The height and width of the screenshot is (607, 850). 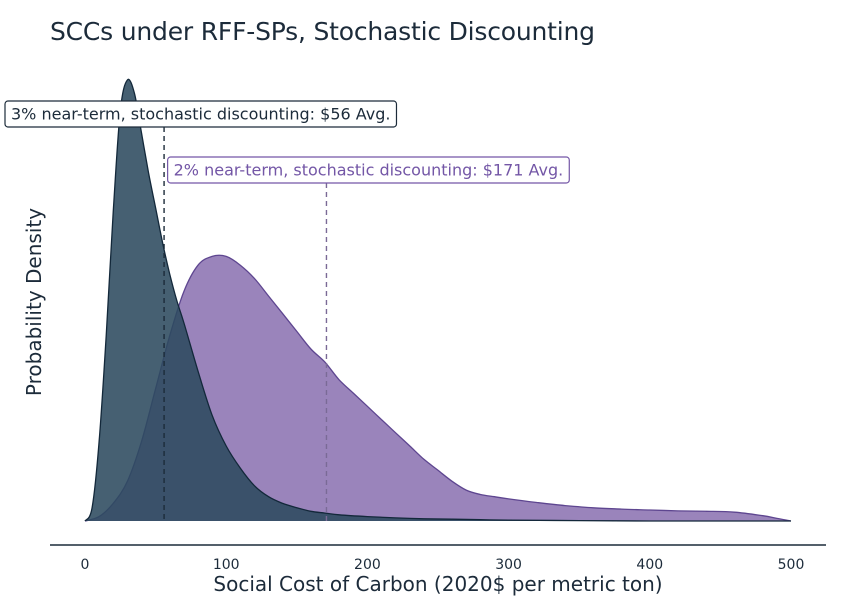 I want to click on series-2pct-annotation-box, so click(x=368, y=170).